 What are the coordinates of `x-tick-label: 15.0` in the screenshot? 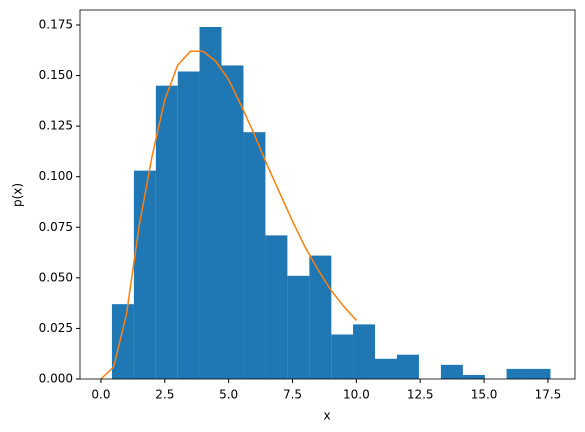 It's located at (484, 395).